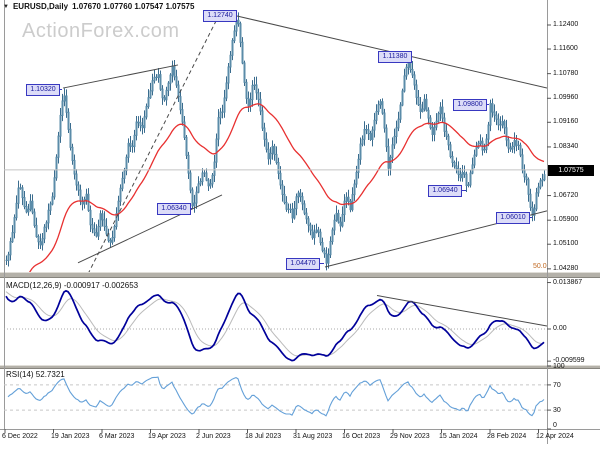 The width and height of the screenshot is (600, 450). Describe the element at coordinates (461, 311) in the screenshot. I see `macd-trendline` at that location.